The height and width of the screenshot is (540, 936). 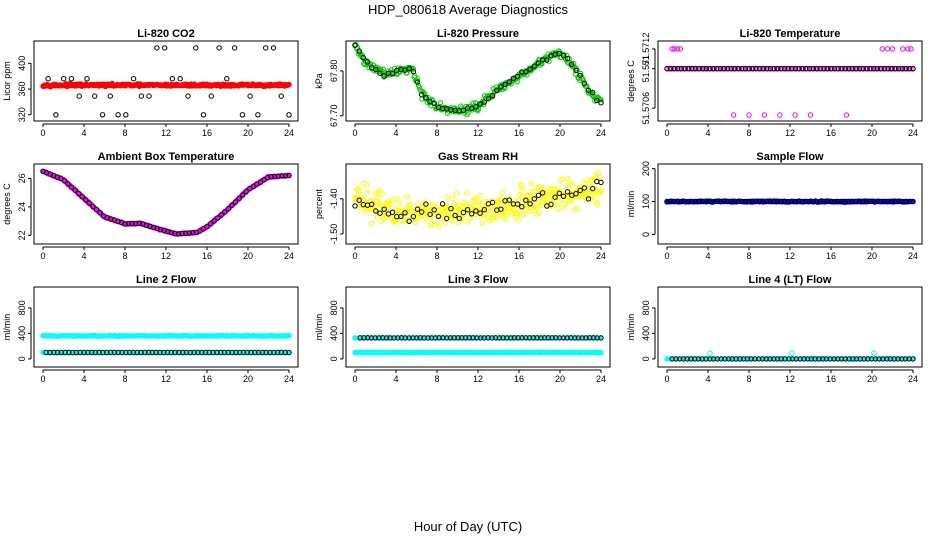 I want to click on x-tick-label: 4, so click(x=395, y=256).